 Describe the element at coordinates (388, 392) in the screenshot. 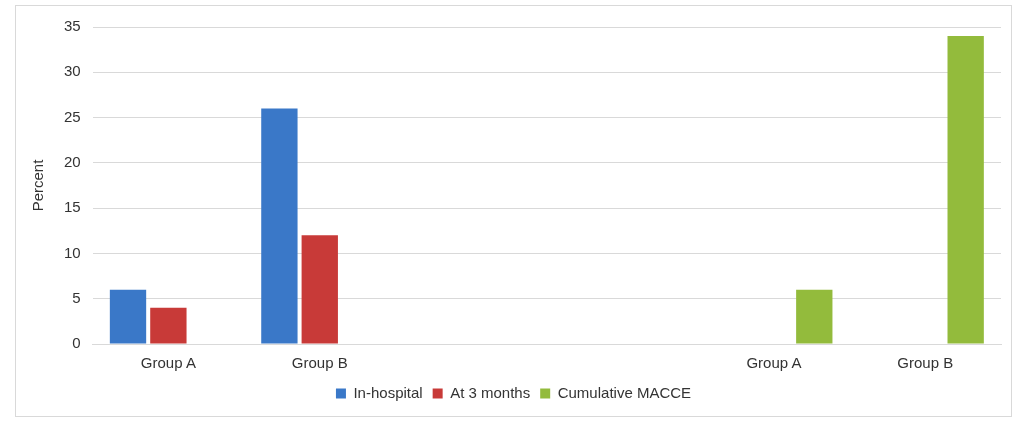

I see `legend-label: In-hospital` at that location.